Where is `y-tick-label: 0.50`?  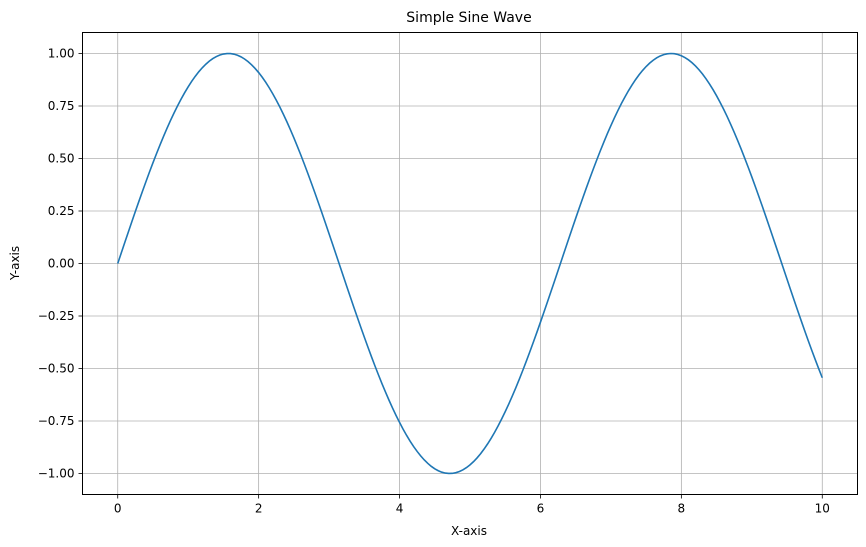
y-tick-label: 0.50 is located at coordinates (61, 159).